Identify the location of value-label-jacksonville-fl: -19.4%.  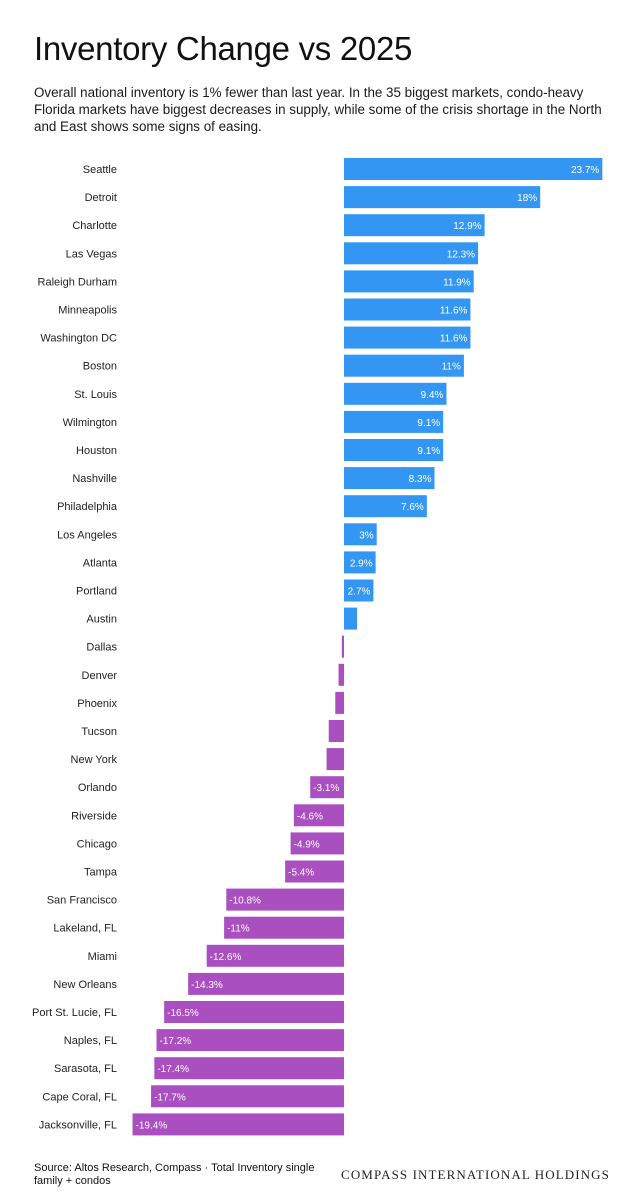
(152, 1125).